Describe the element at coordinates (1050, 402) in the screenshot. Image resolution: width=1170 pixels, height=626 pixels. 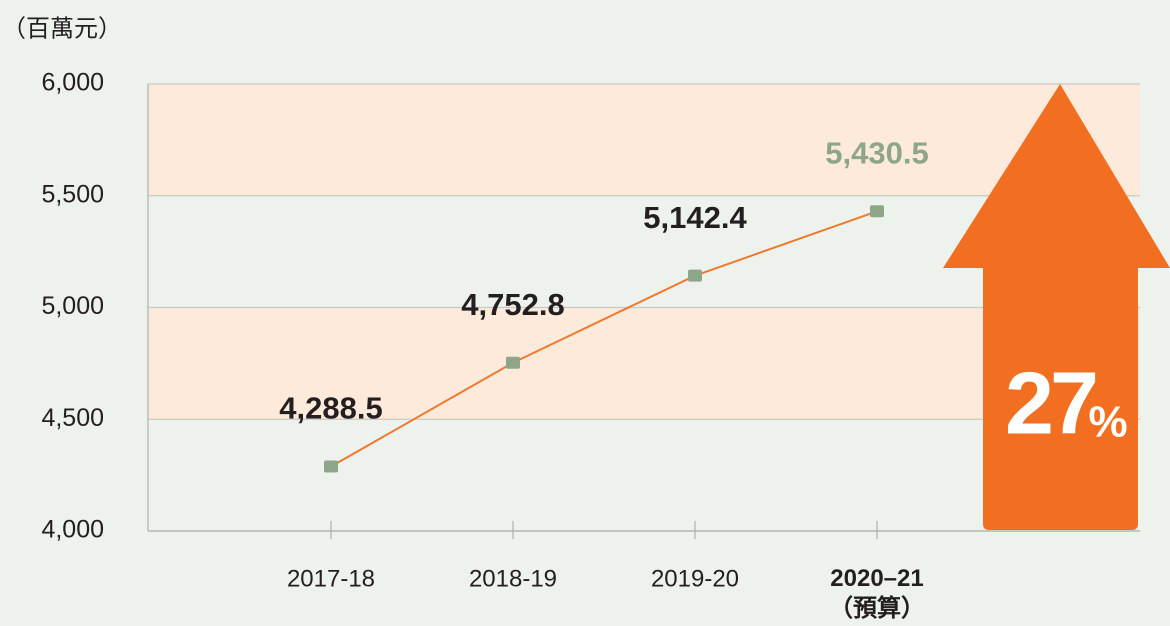
I see `increase-label: 27` at that location.